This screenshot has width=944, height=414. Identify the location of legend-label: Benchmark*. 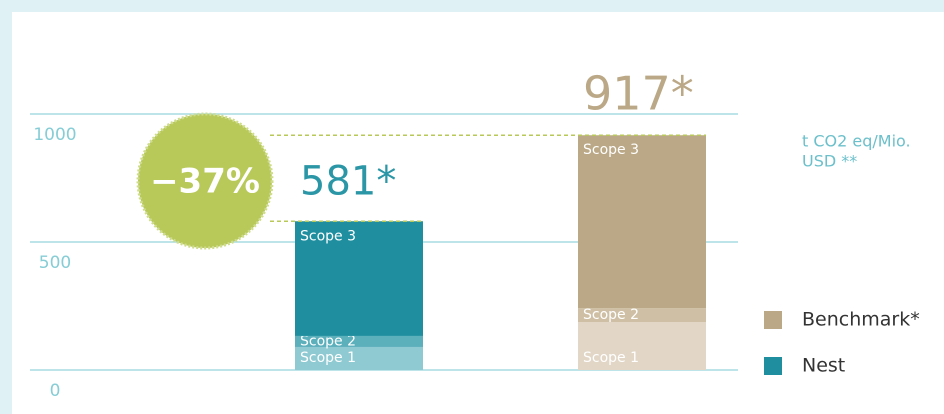
(861, 320).